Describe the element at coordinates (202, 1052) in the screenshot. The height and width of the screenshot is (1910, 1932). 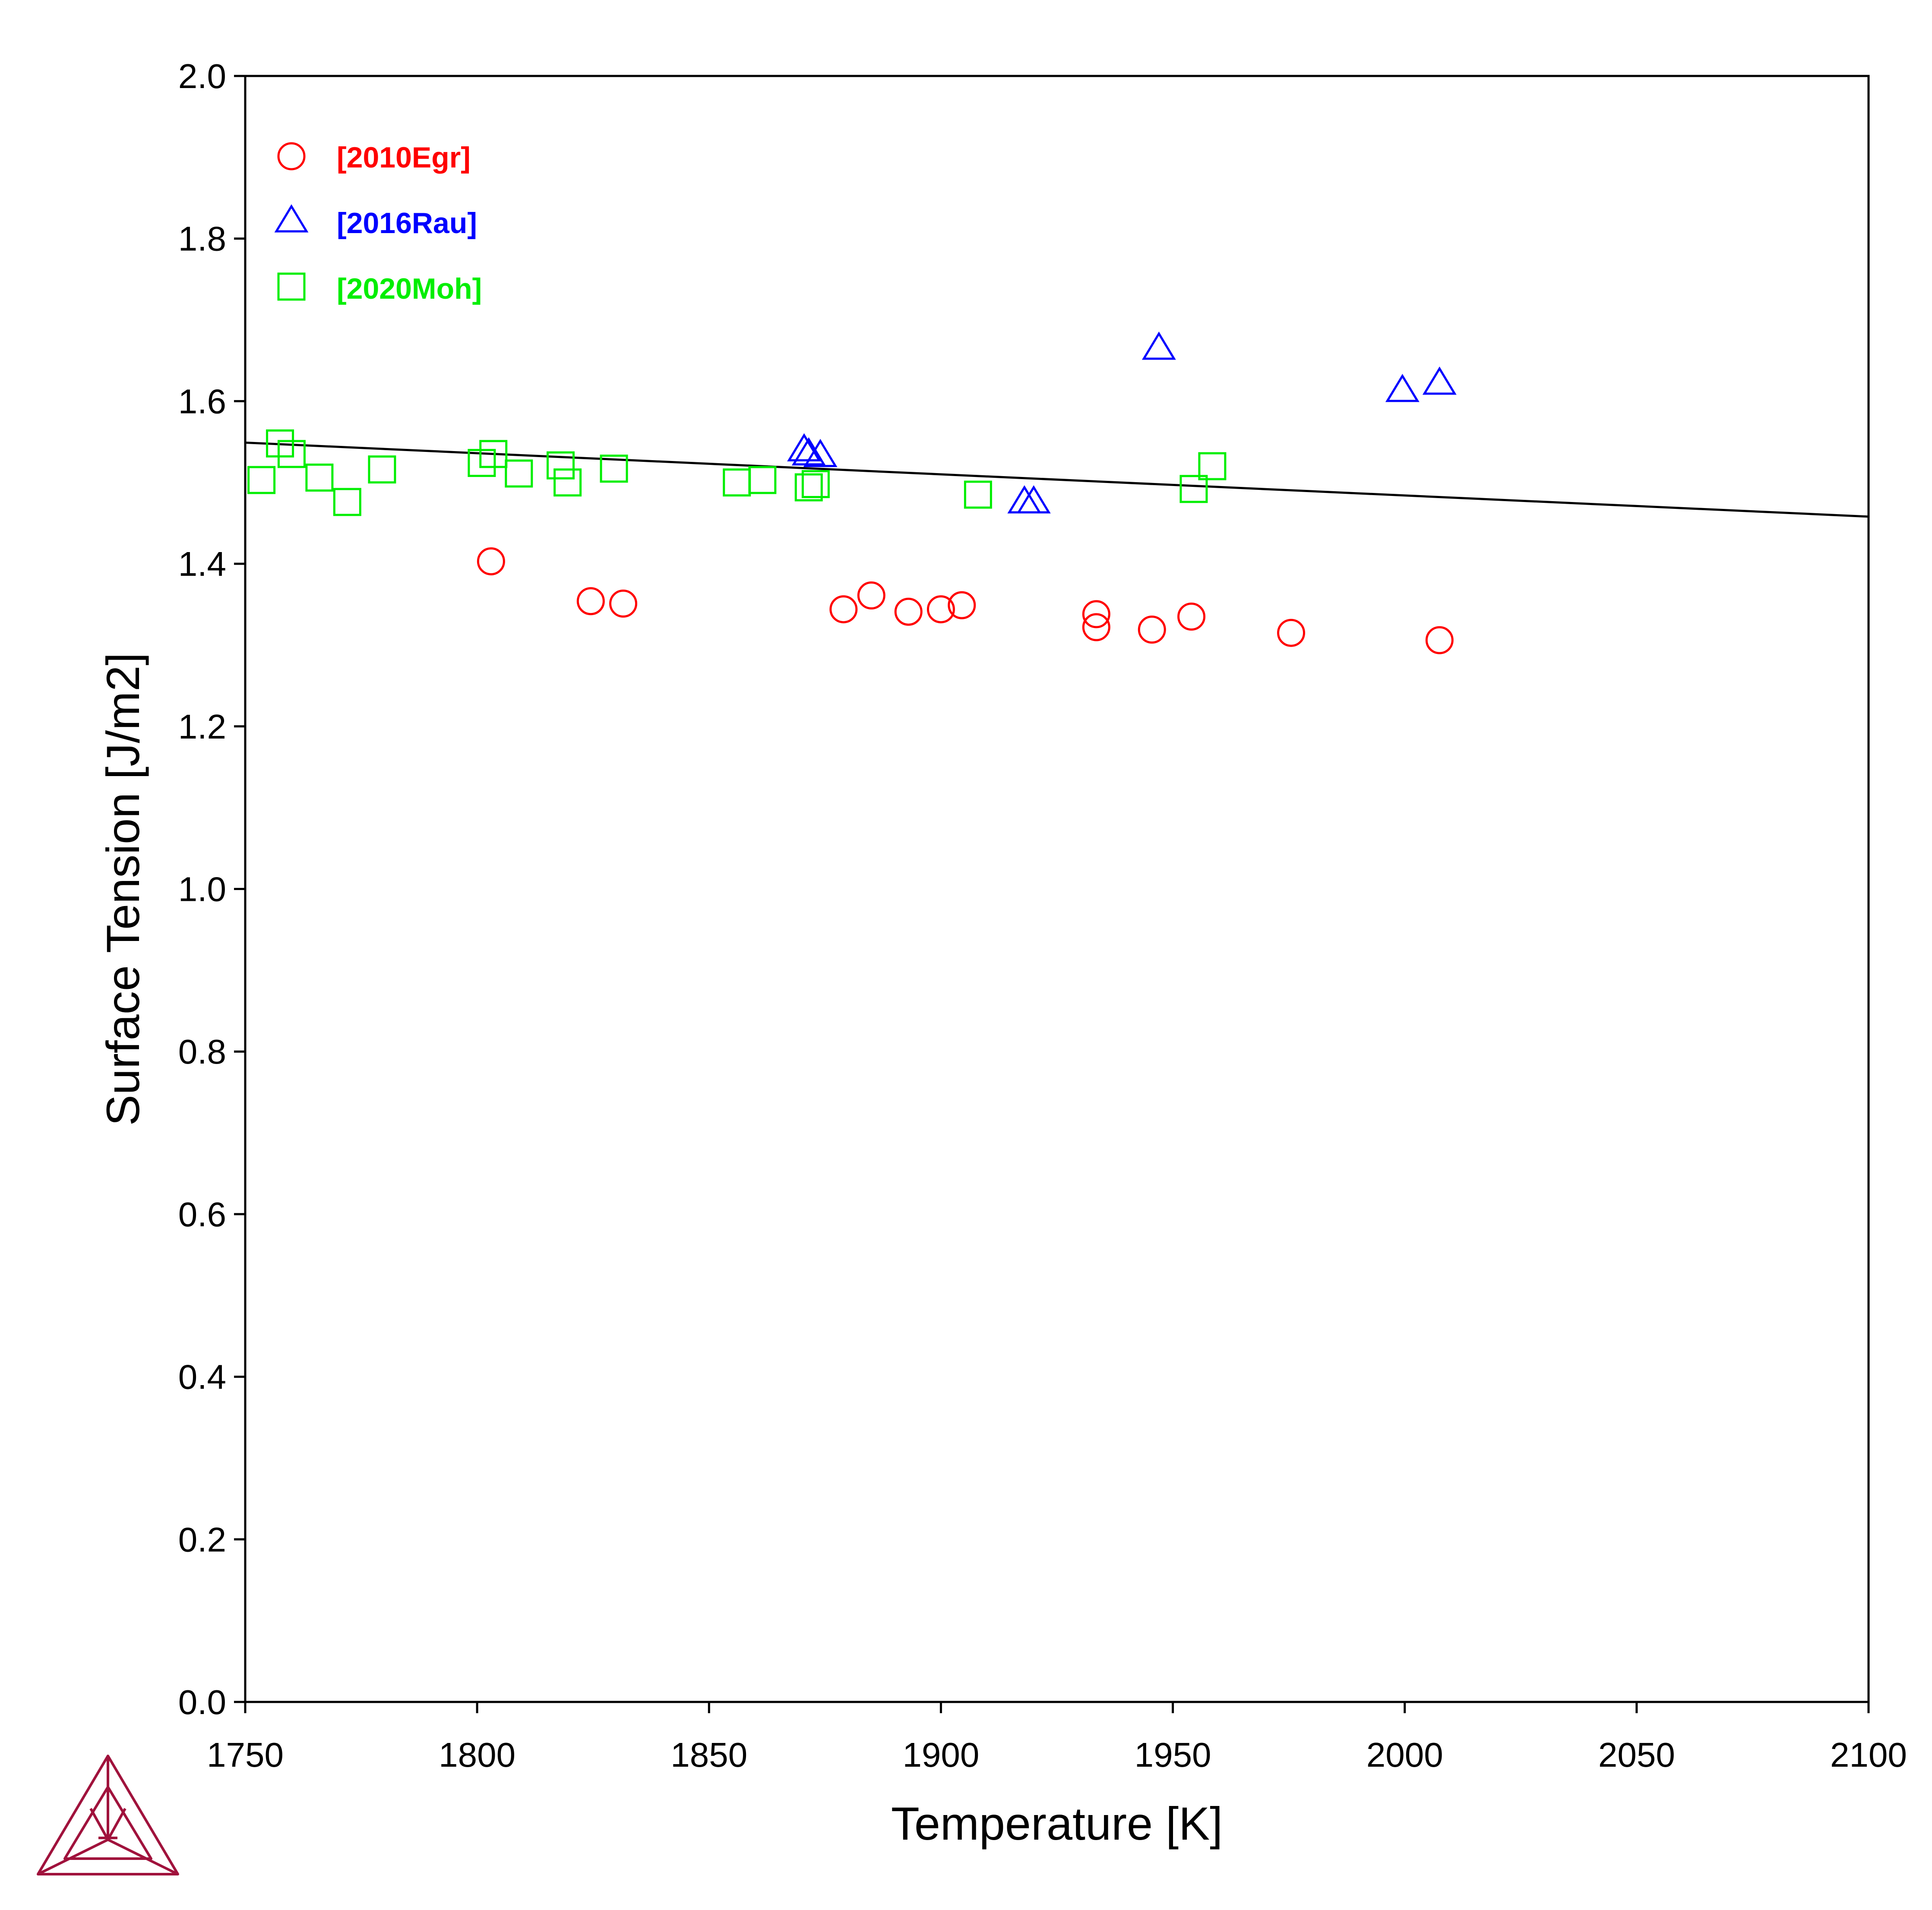
I see `y-tick-label: 0.8` at that location.